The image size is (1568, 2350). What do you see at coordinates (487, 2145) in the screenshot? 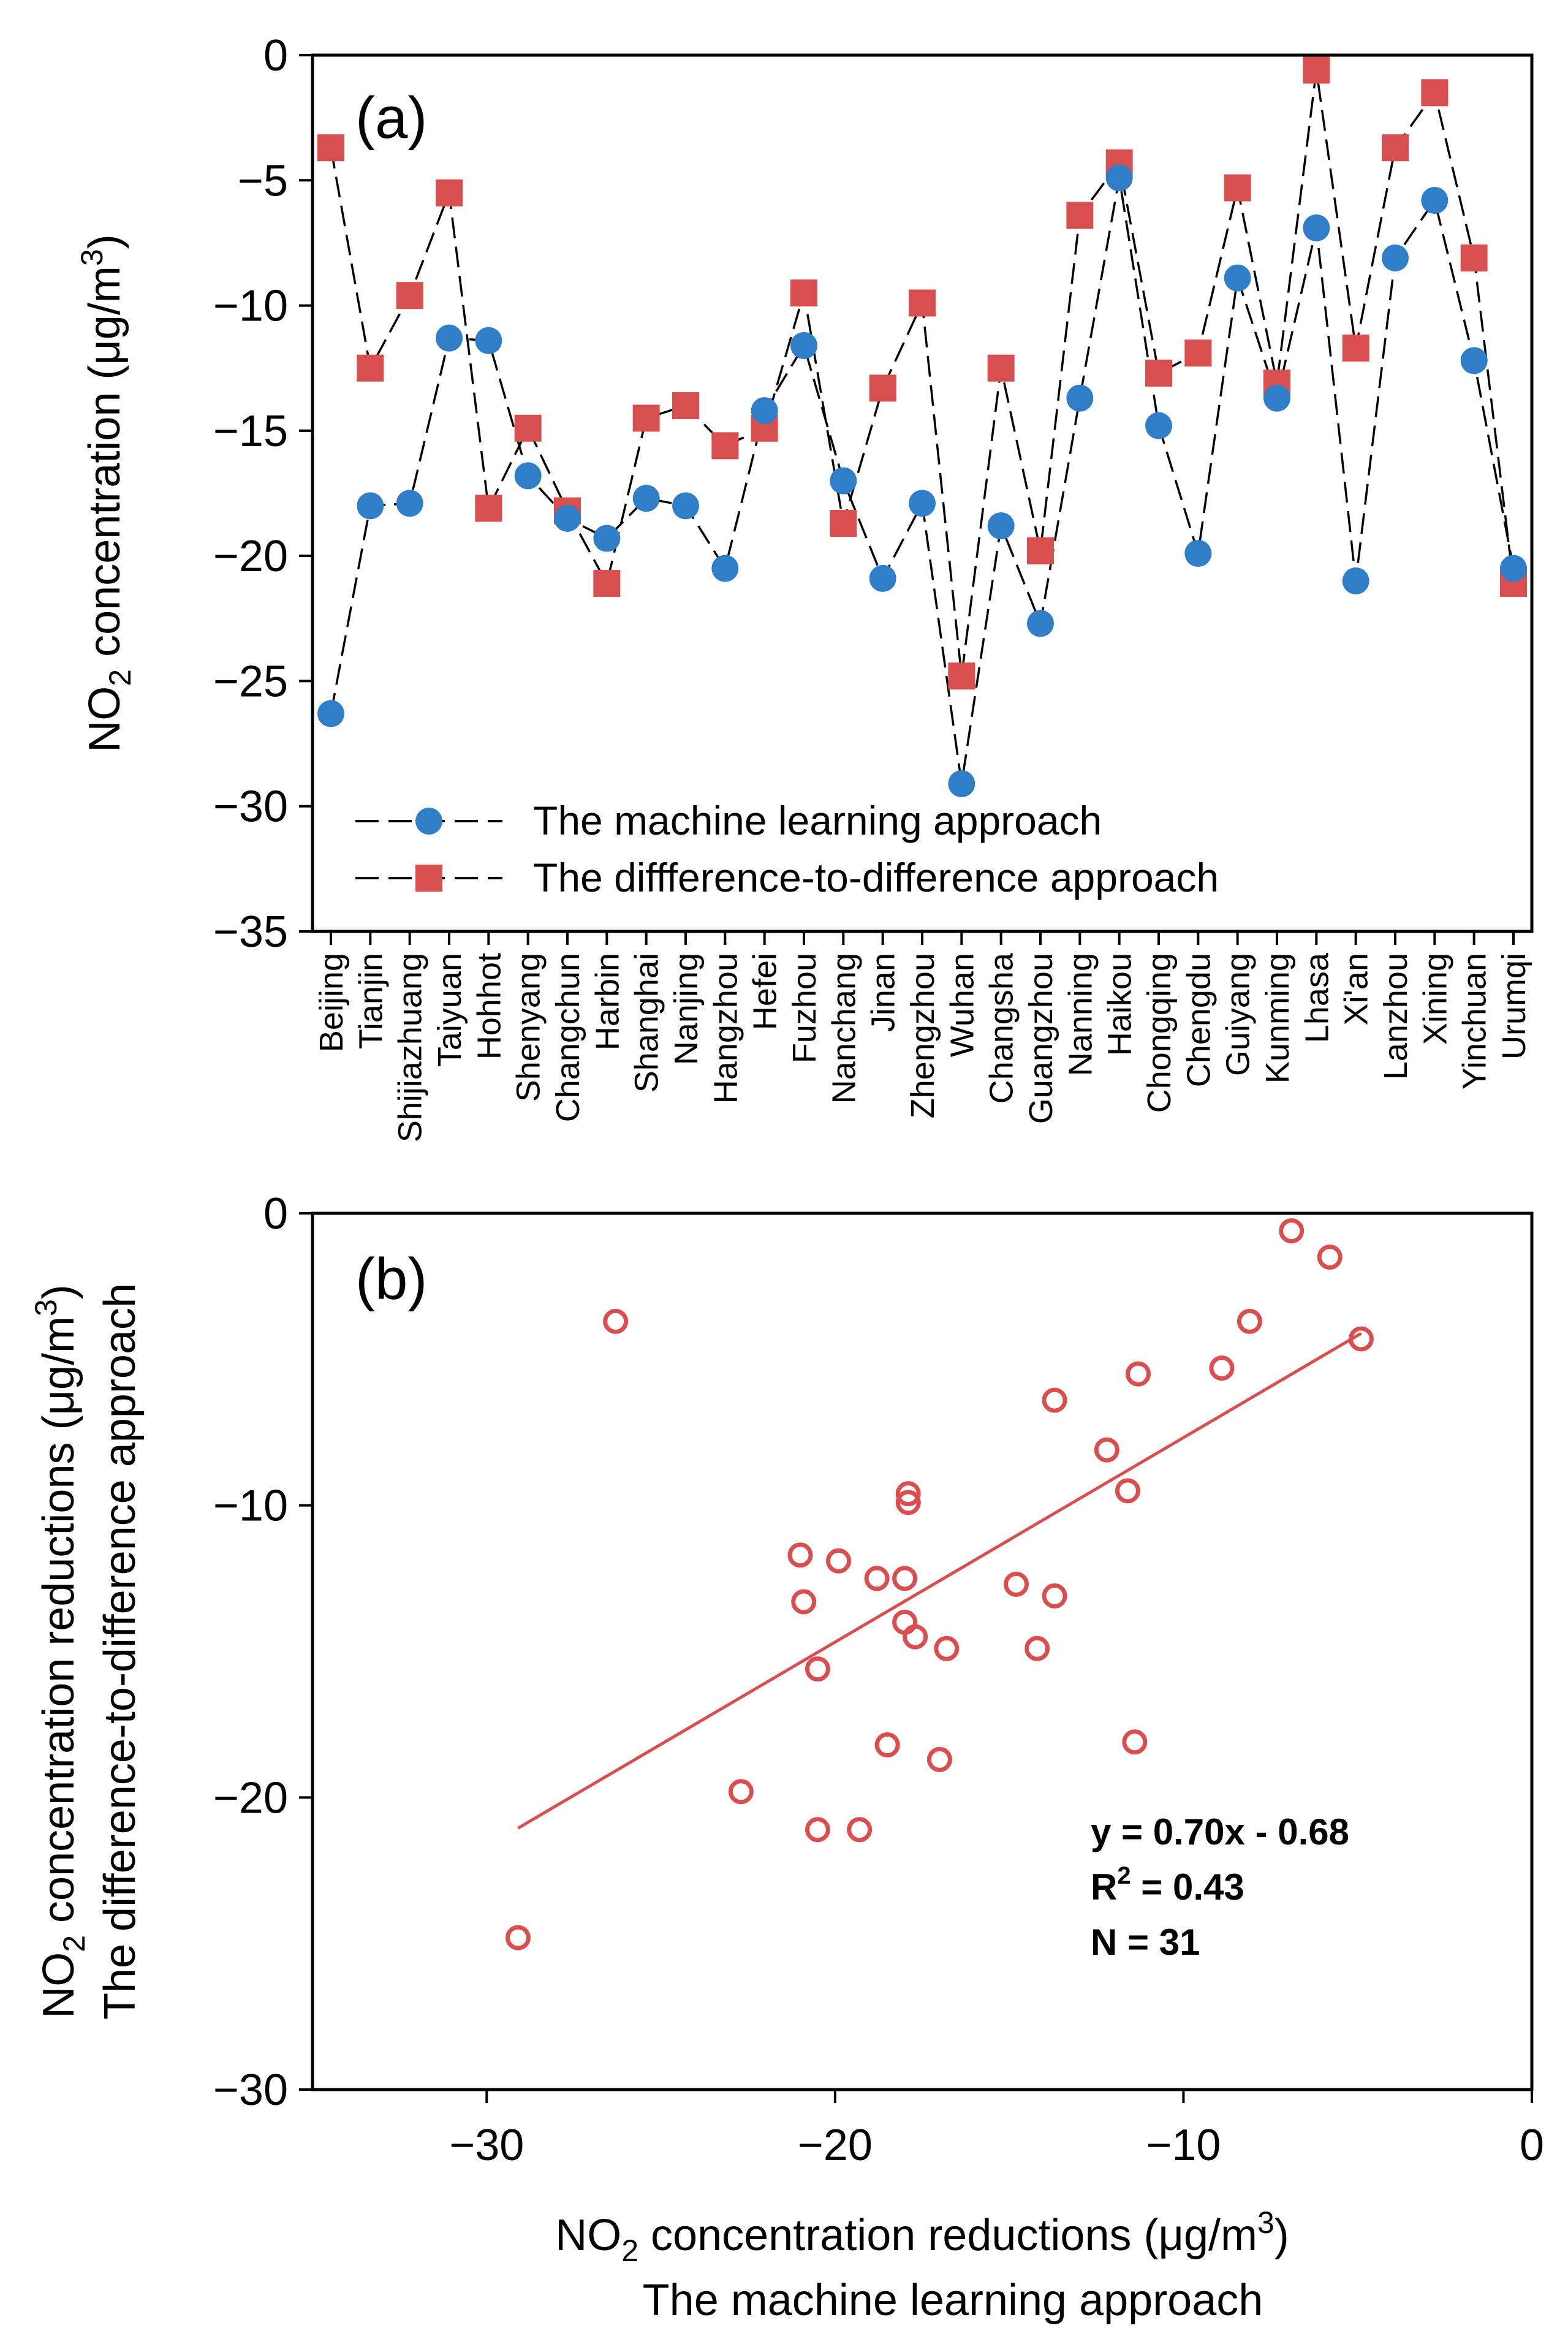
I see `x-tick-label: −30` at bounding box center [487, 2145].